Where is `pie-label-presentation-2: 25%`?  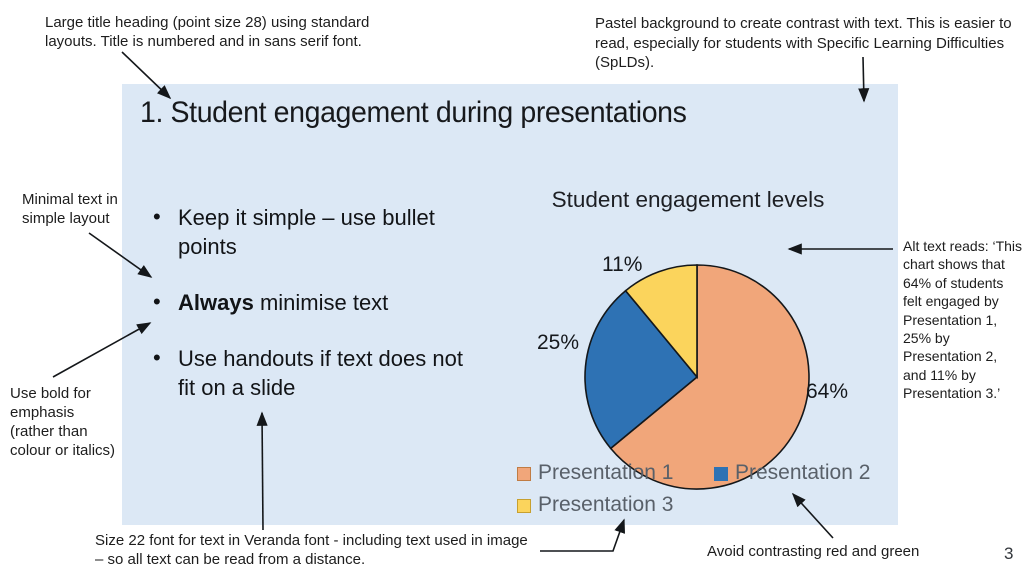 pie-label-presentation-2: 25% is located at coordinates (558, 342).